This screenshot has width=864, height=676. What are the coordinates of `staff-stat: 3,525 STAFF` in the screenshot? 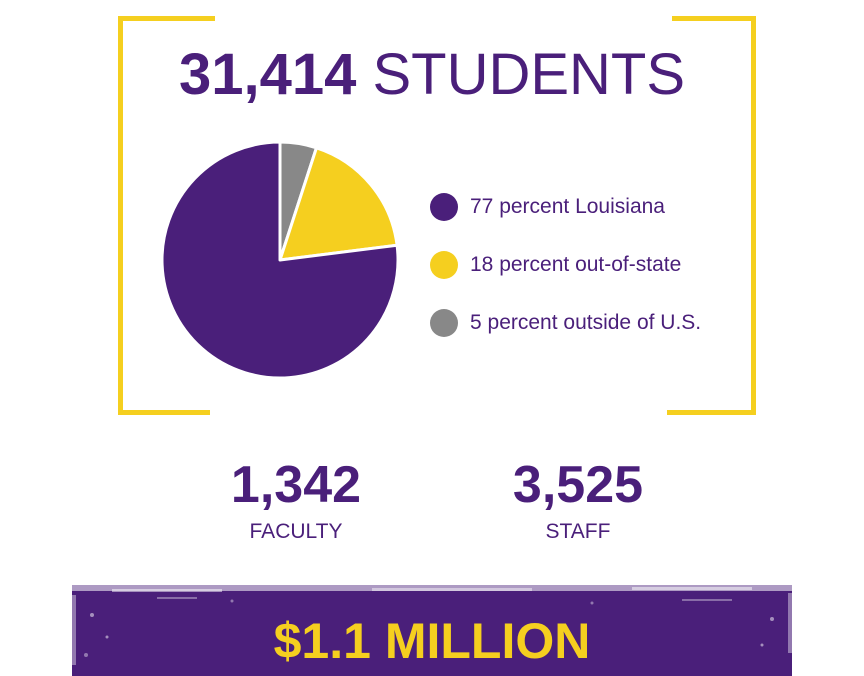 It's located at (578, 500).